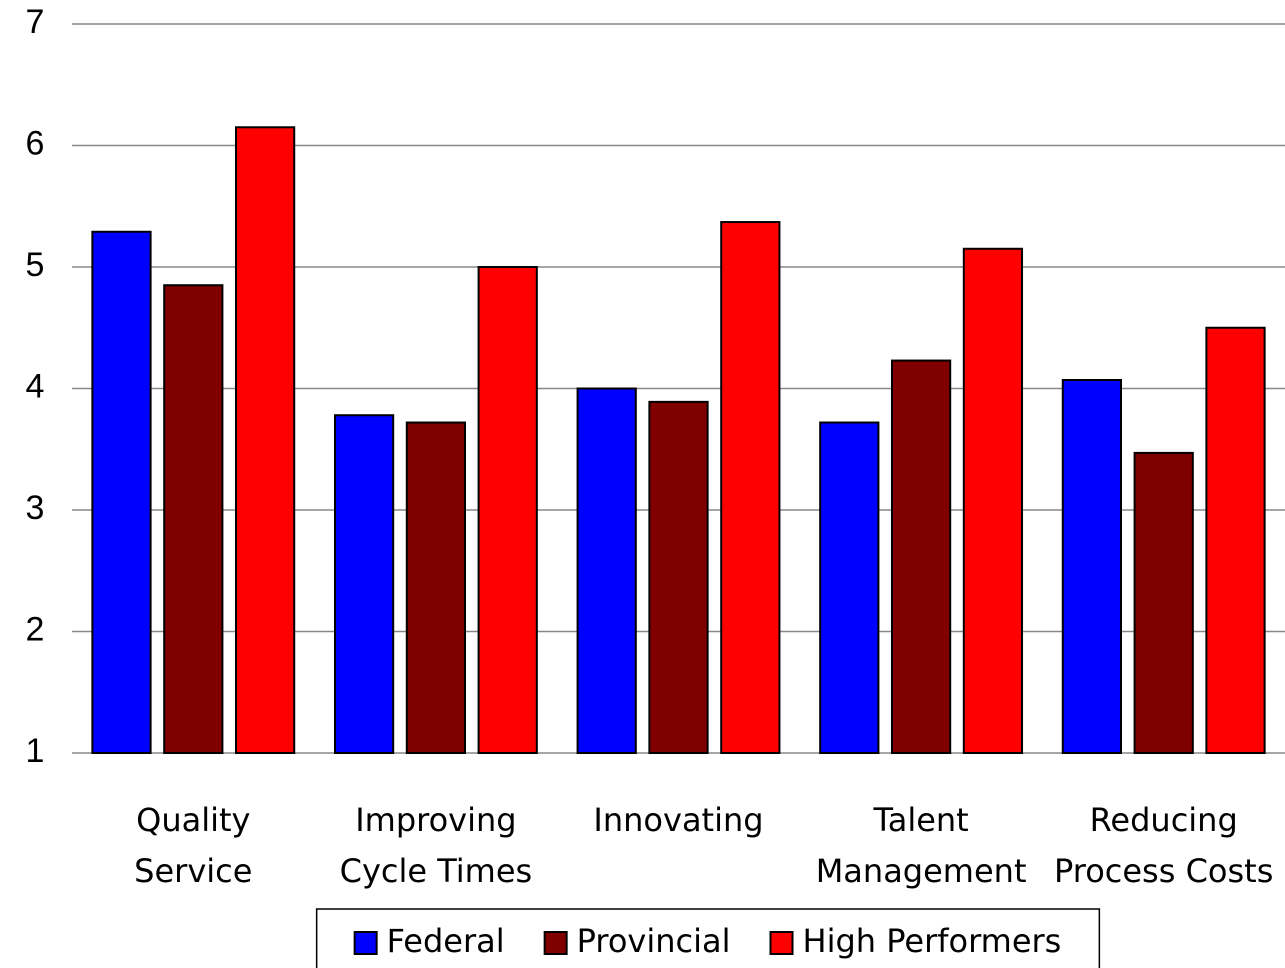 The height and width of the screenshot is (968, 1285). I want to click on x-tick-label: Innovating, so click(678, 820).